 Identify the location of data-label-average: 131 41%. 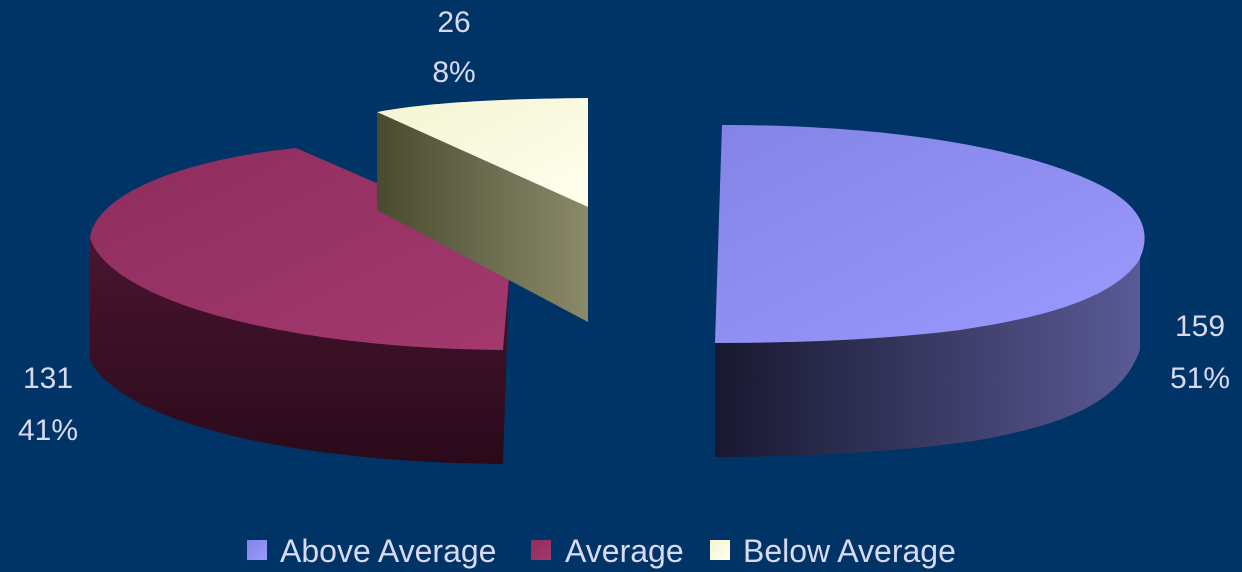
(48, 404).